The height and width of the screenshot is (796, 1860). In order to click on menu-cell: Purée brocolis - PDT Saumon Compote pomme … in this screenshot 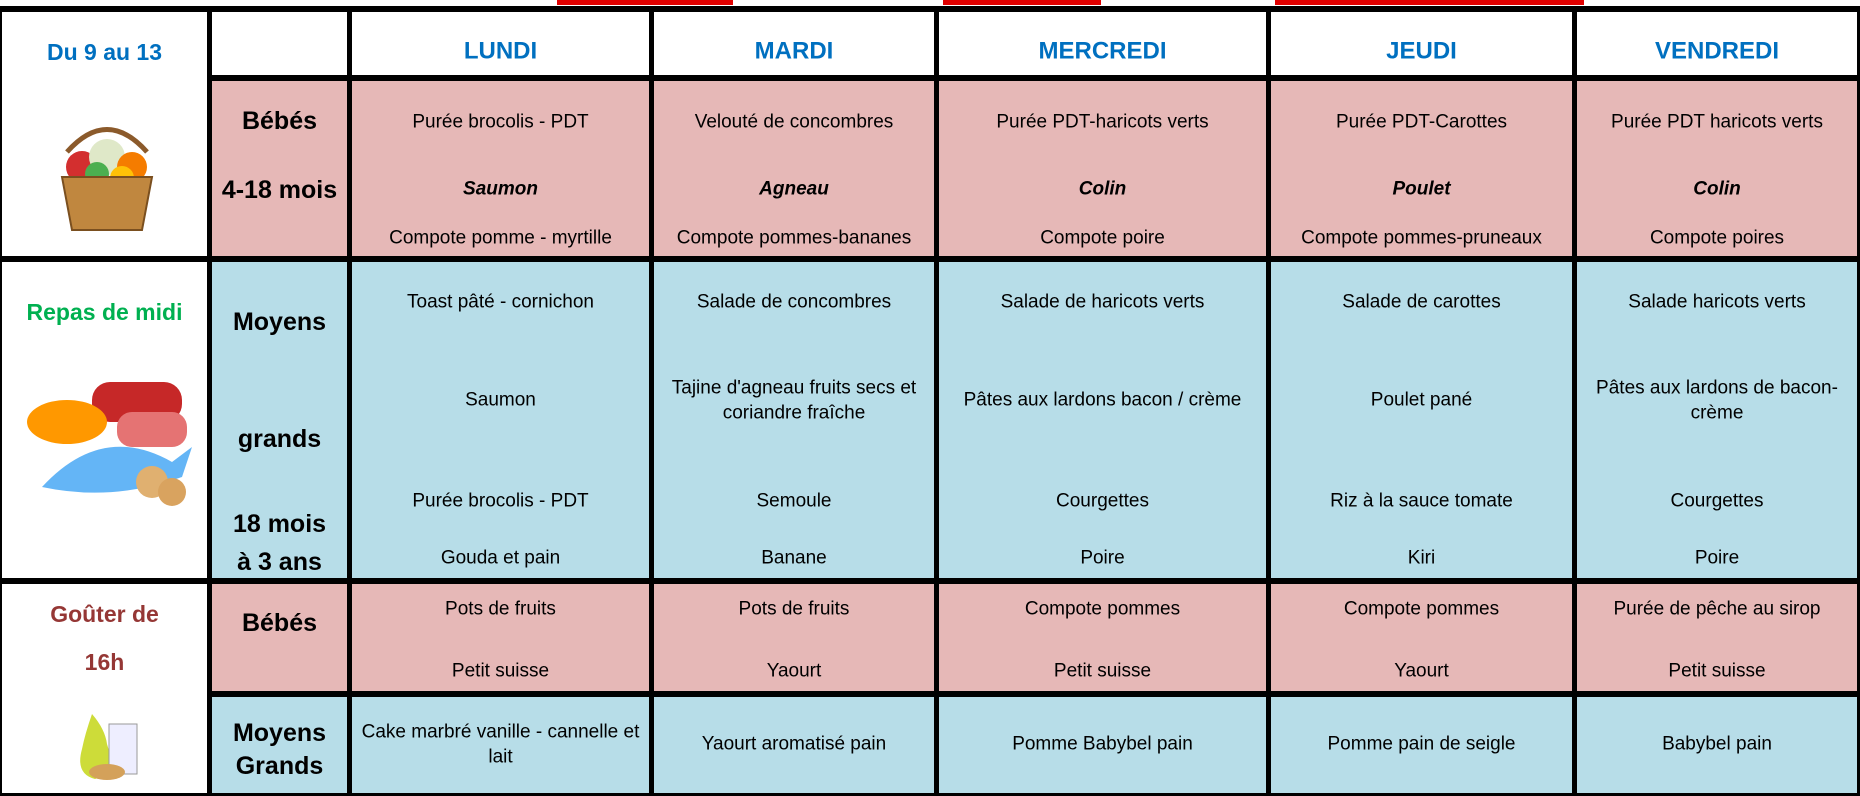, I will do `click(500, 168)`.